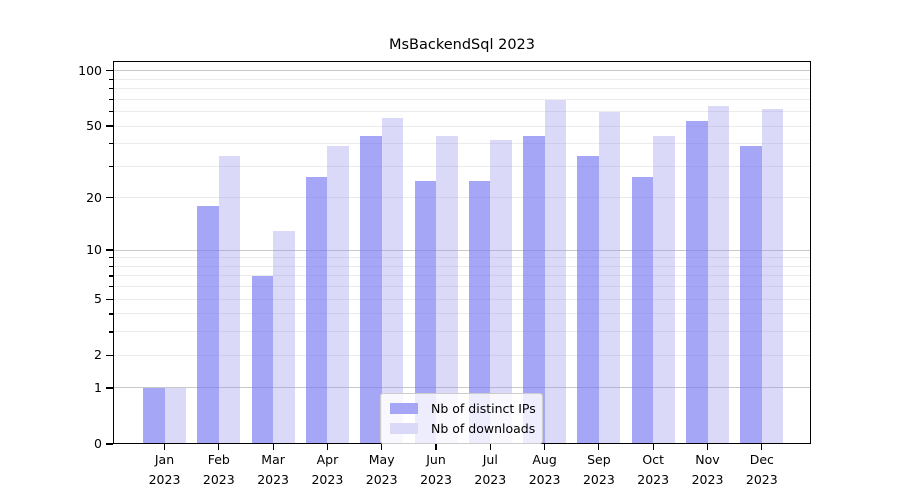  Describe the element at coordinates (653, 469) in the screenshot. I see `x-tick-label-oct: Oct 2023` at that location.